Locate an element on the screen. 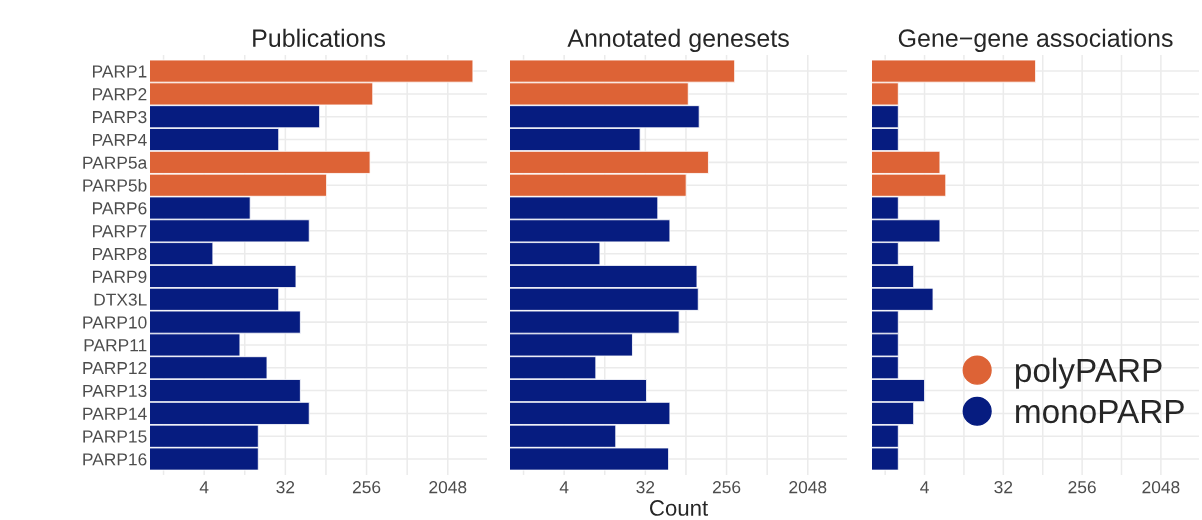 The height and width of the screenshot is (520, 1202). x-axis-title: Count is located at coordinates (679, 508).